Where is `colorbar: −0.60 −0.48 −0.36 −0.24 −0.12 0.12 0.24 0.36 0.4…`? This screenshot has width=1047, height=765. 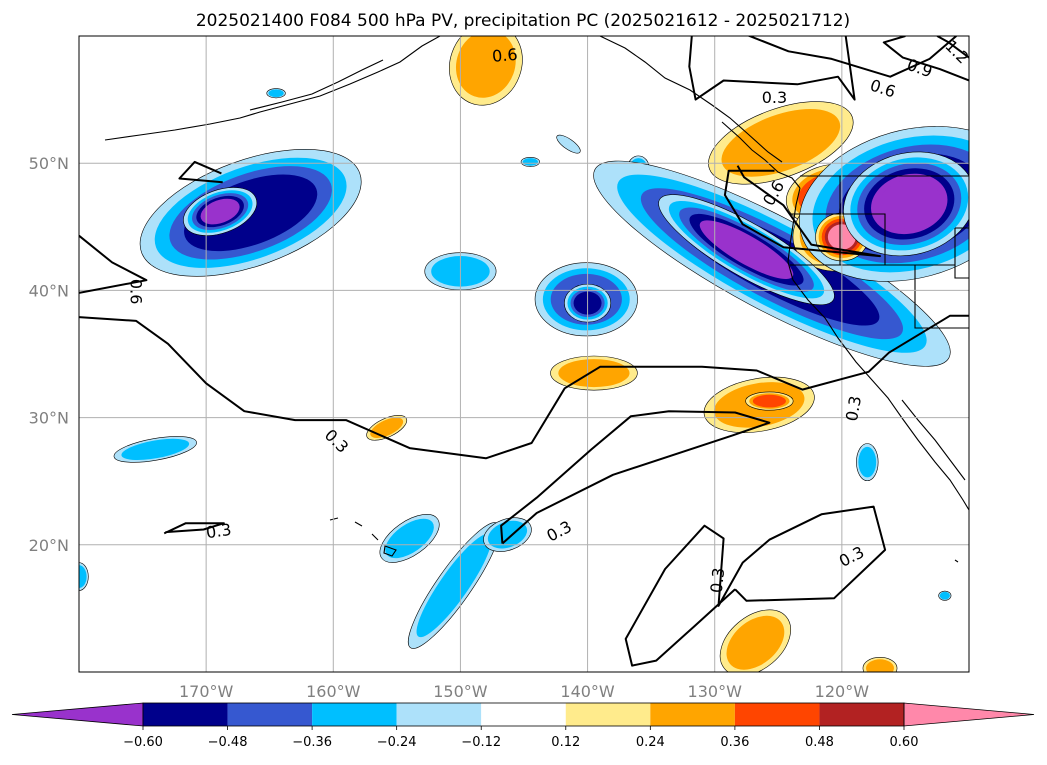
colorbar: −0.60 −0.48 −0.36 −0.24 −0.12 0.12 0.24 0.36 0.4… is located at coordinates (523, 726).